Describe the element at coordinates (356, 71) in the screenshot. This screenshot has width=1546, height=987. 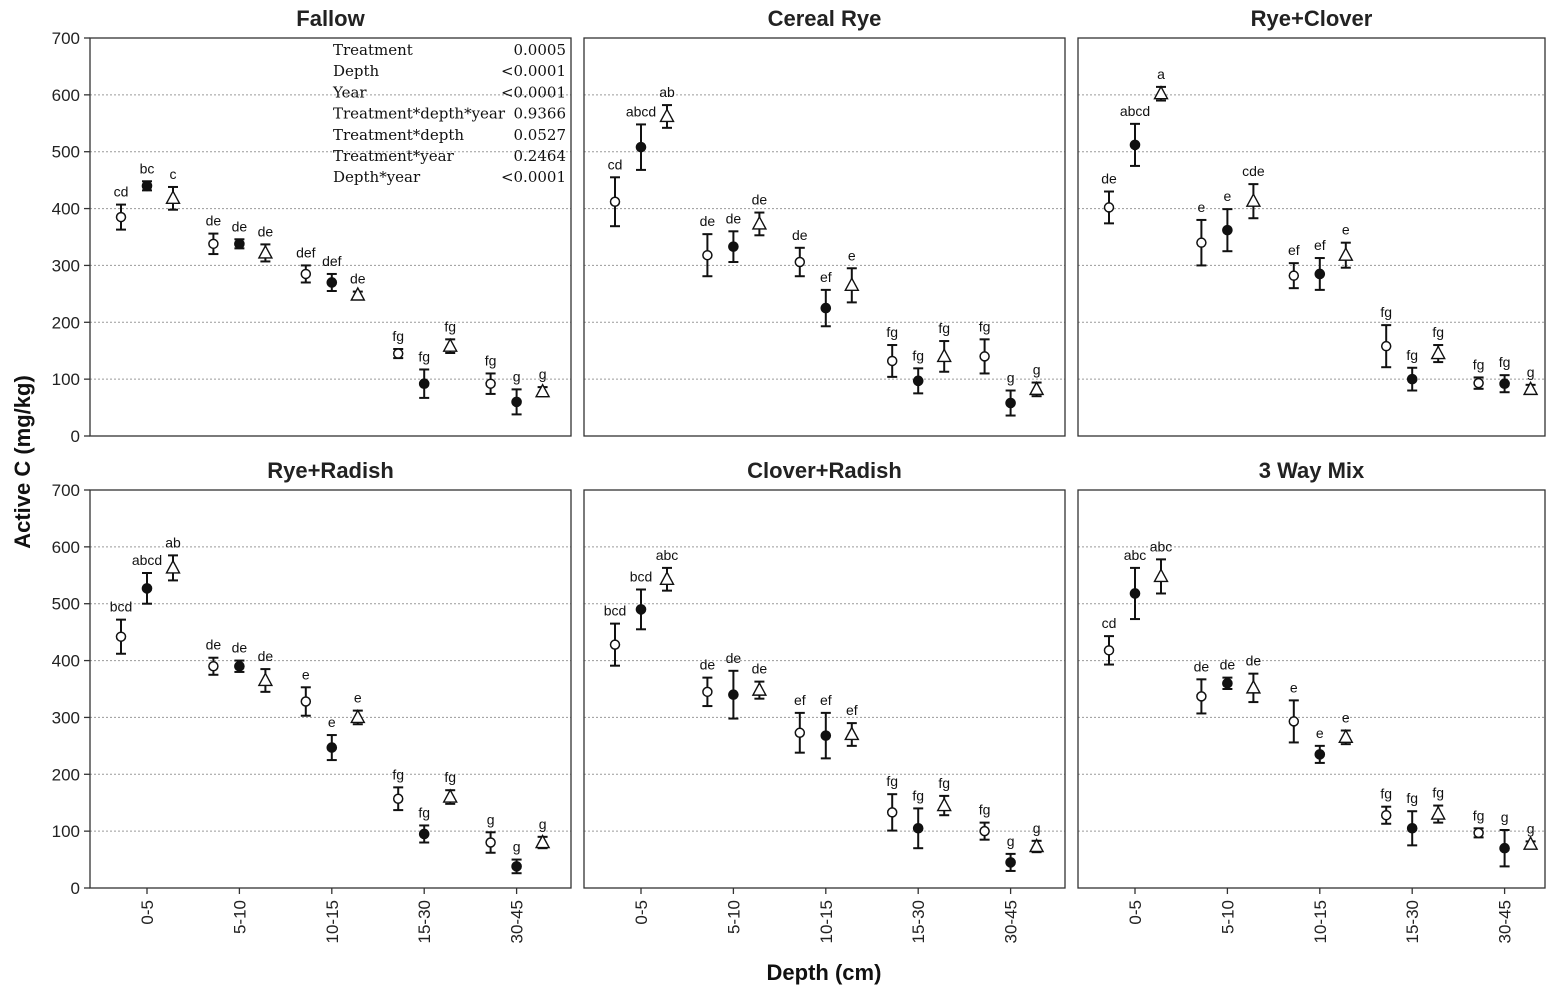
I see `stats-term: Depth` at that location.